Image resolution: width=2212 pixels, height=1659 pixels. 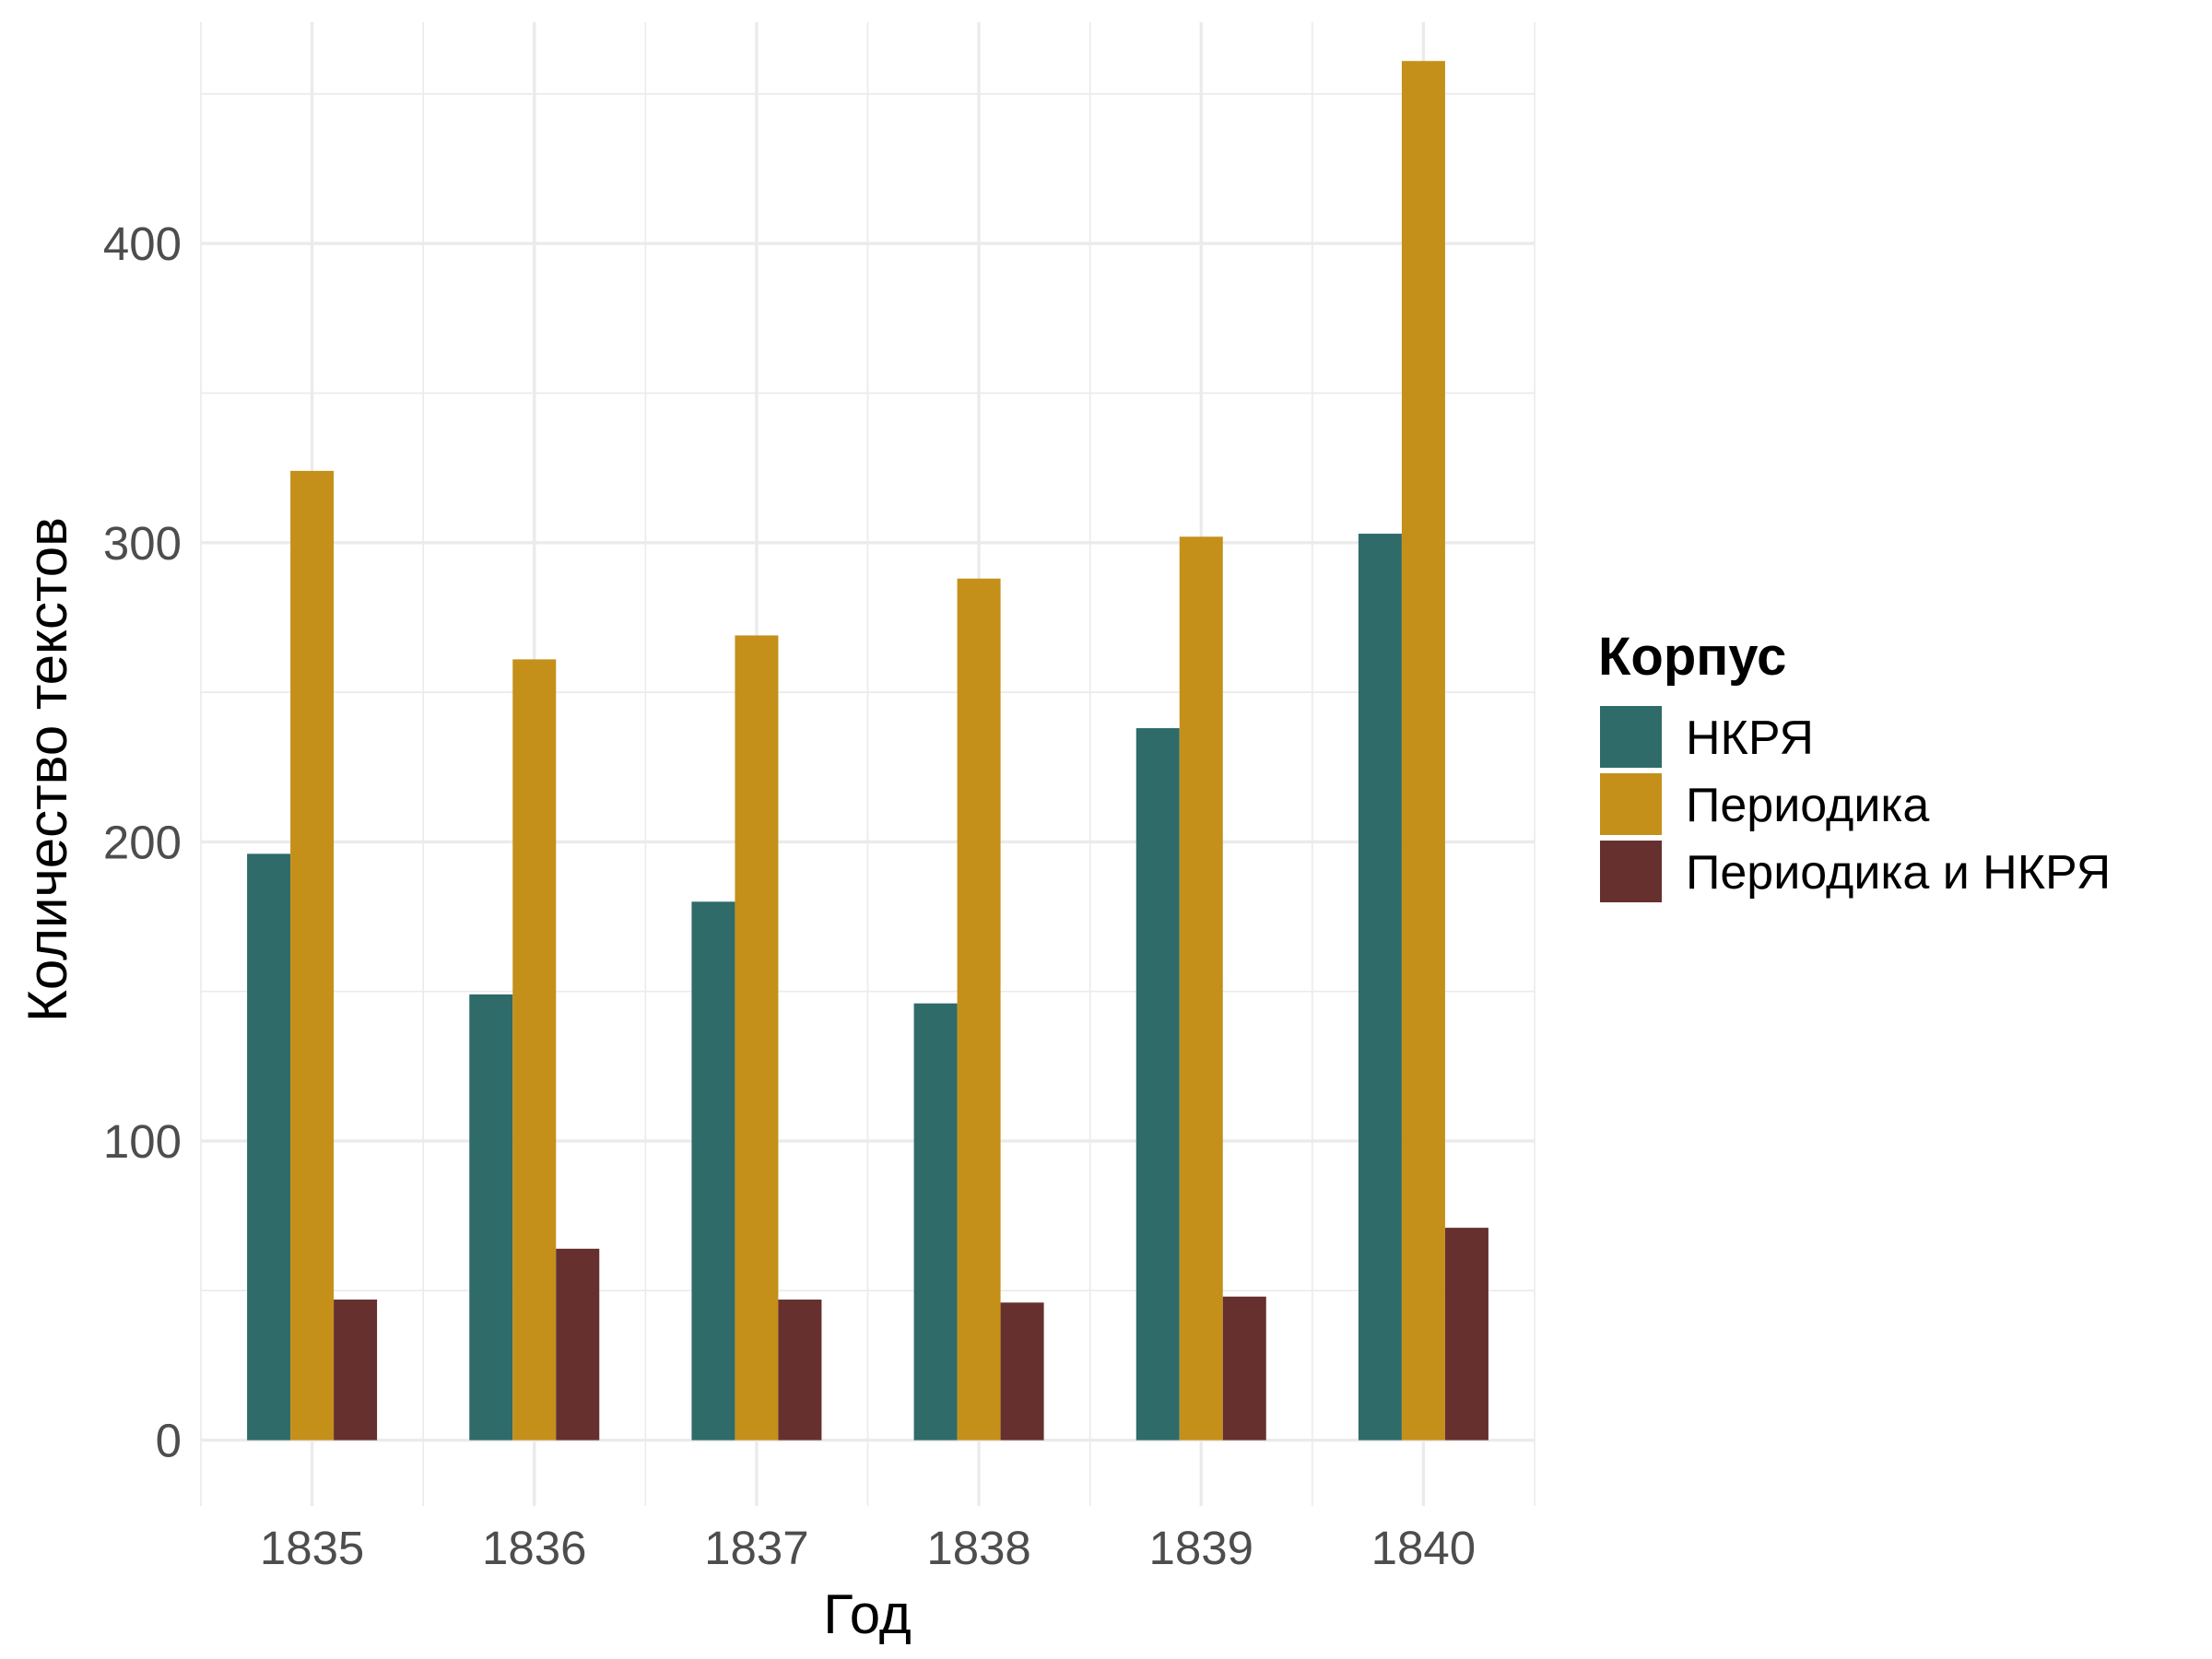 What do you see at coordinates (312, 1548) in the screenshot?
I see `x-tick-label: 1835` at bounding box center [312, 1548].